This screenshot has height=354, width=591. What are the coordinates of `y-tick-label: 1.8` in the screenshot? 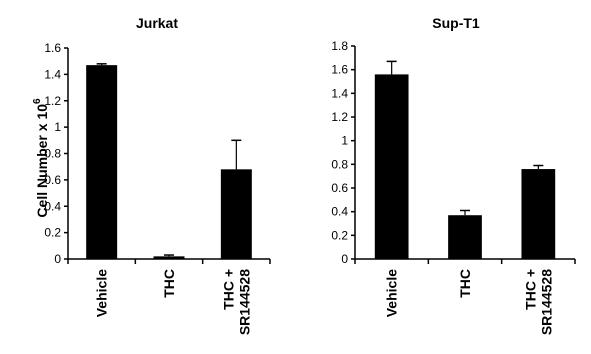 It's located at (339, 46).